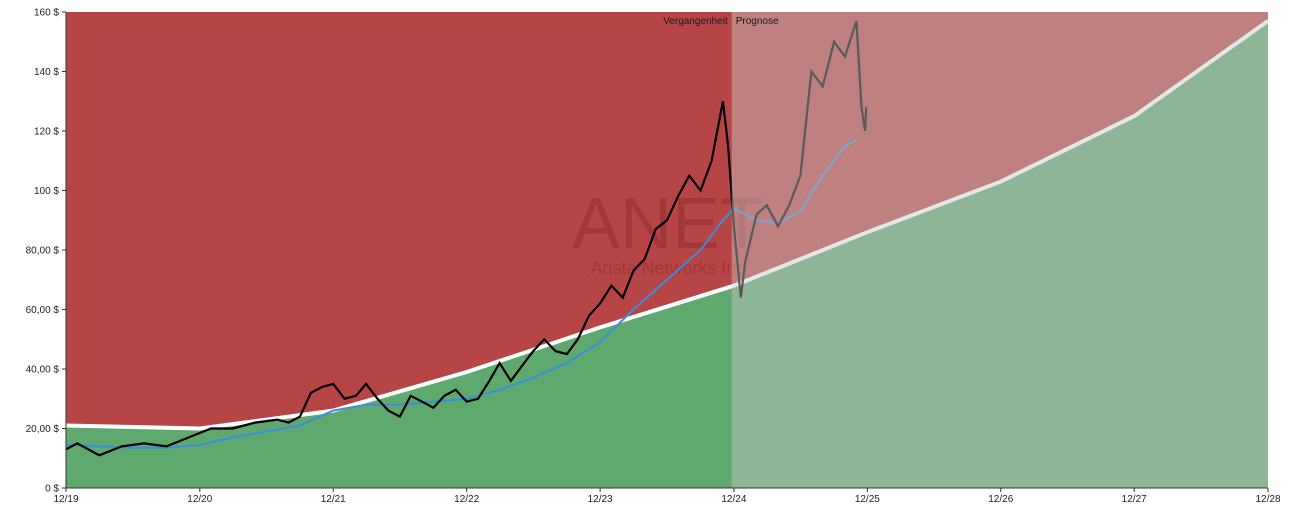 The width and height of the screenshot is (1302, 510). Describe the element at coordinates (1134, 499) in the screenshot. I see `x-tick-label: 12/27` at that location.